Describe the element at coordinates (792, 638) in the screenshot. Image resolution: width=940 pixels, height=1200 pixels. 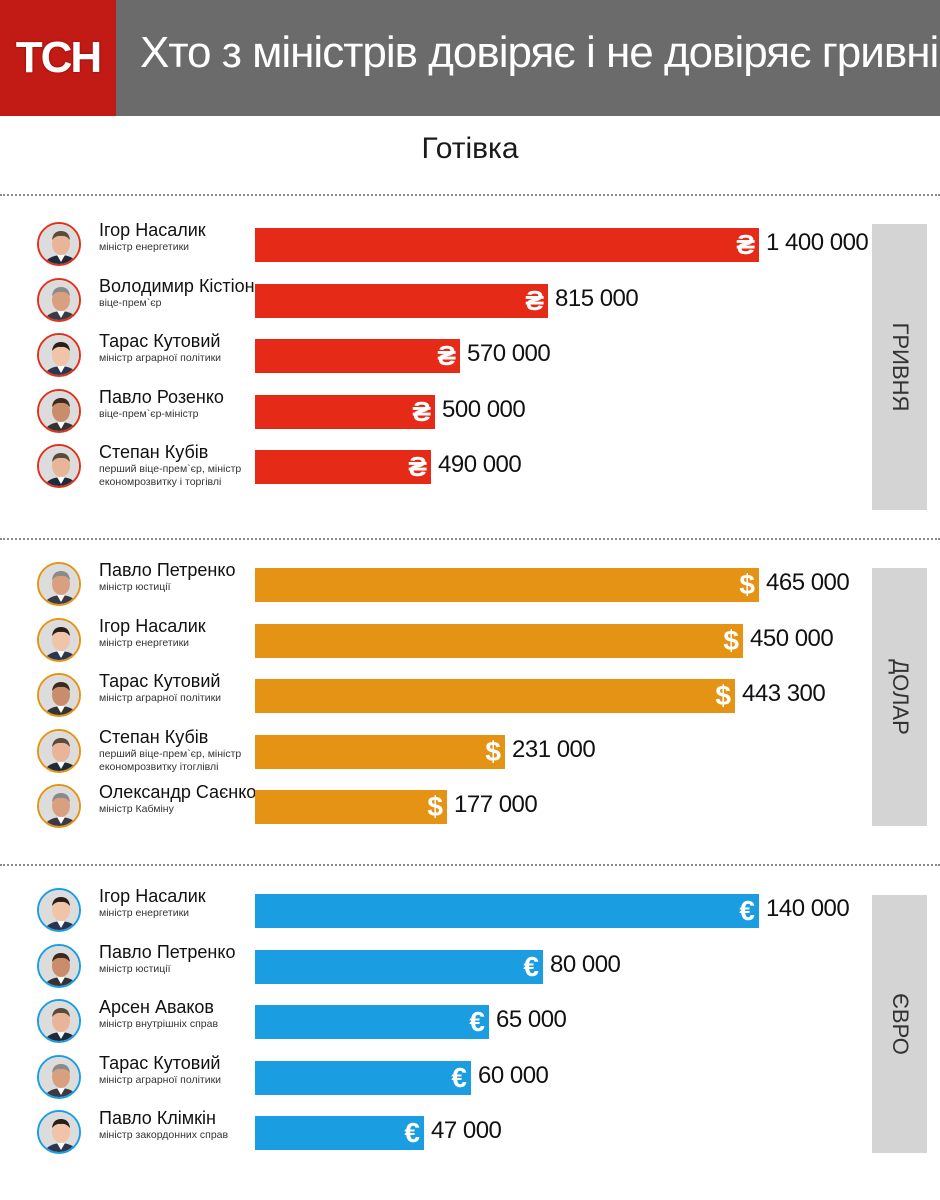
I see `value-label: 450 000` at that location.